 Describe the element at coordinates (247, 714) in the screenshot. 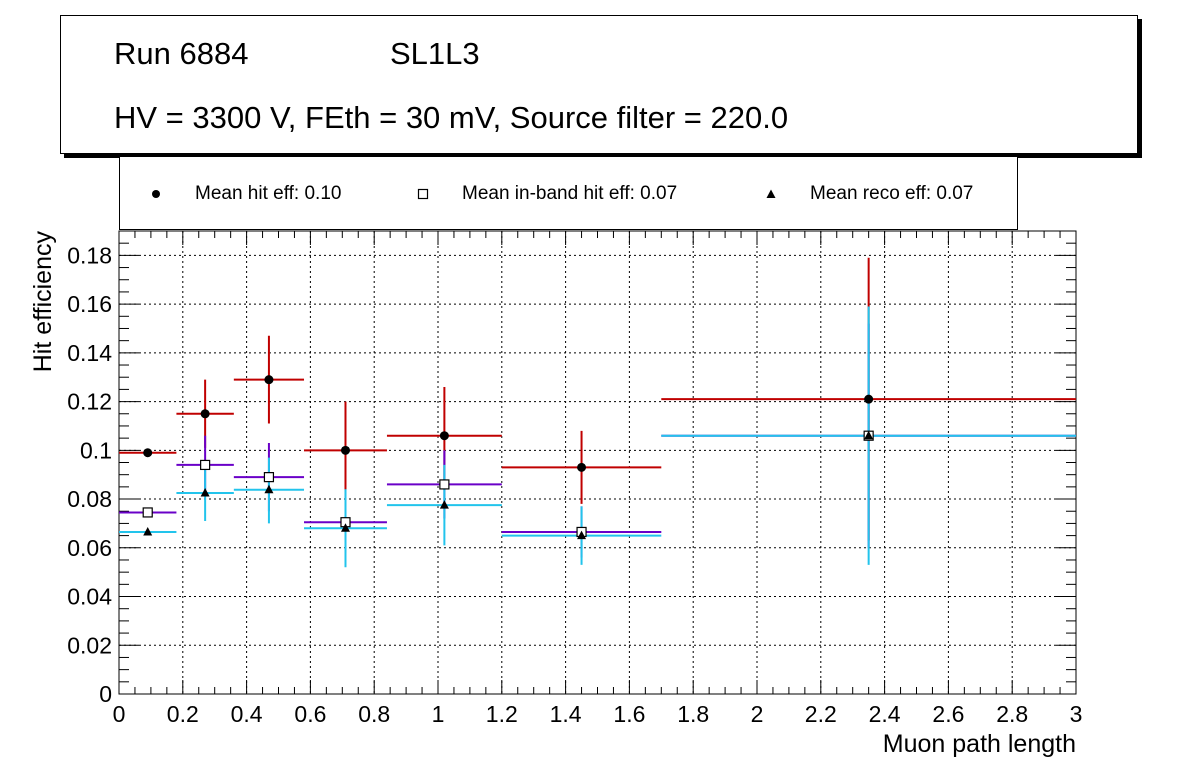

I see `x-tick-label: 0.4` at that location.